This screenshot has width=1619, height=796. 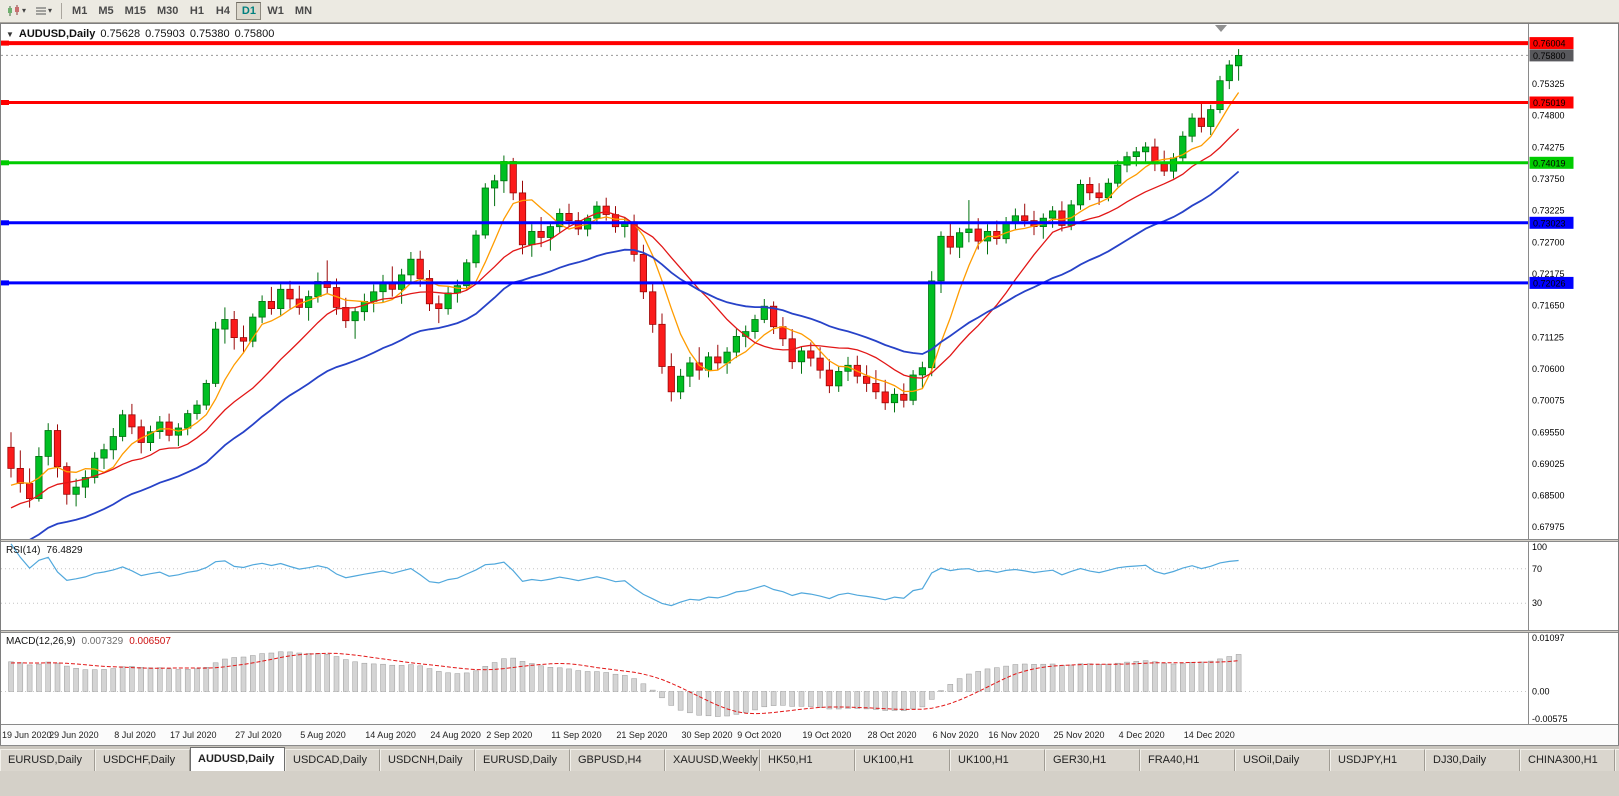 I want to click on date-label: 25 Nov 2020, so click(x=1079, y=735).